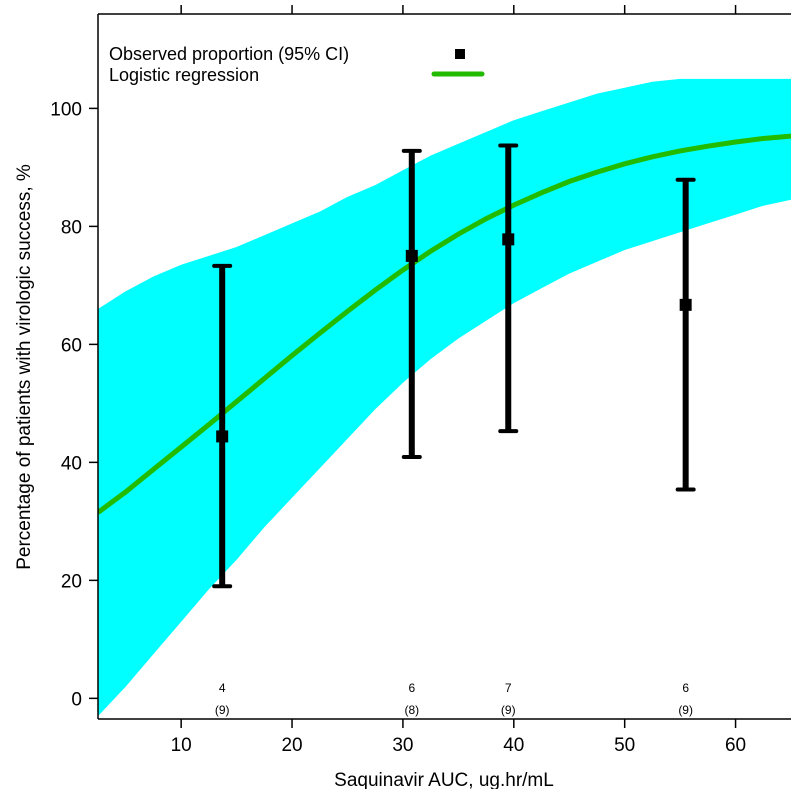  Describe the element at coordinates (222, 688) in the screenshot. I see `success-count-label: 4` at that location.